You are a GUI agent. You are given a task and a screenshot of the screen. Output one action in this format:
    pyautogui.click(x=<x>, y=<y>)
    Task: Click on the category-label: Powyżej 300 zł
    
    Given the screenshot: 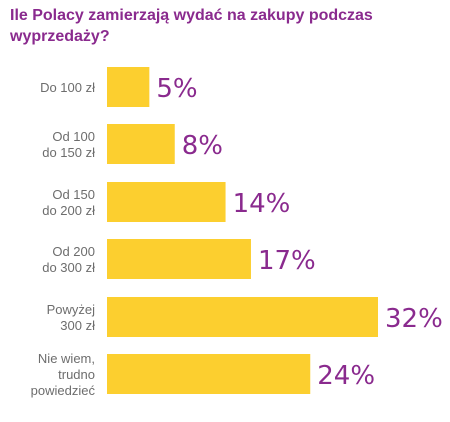 What is the action you would take?
    pyautogui.click(x=71, y=317)
    